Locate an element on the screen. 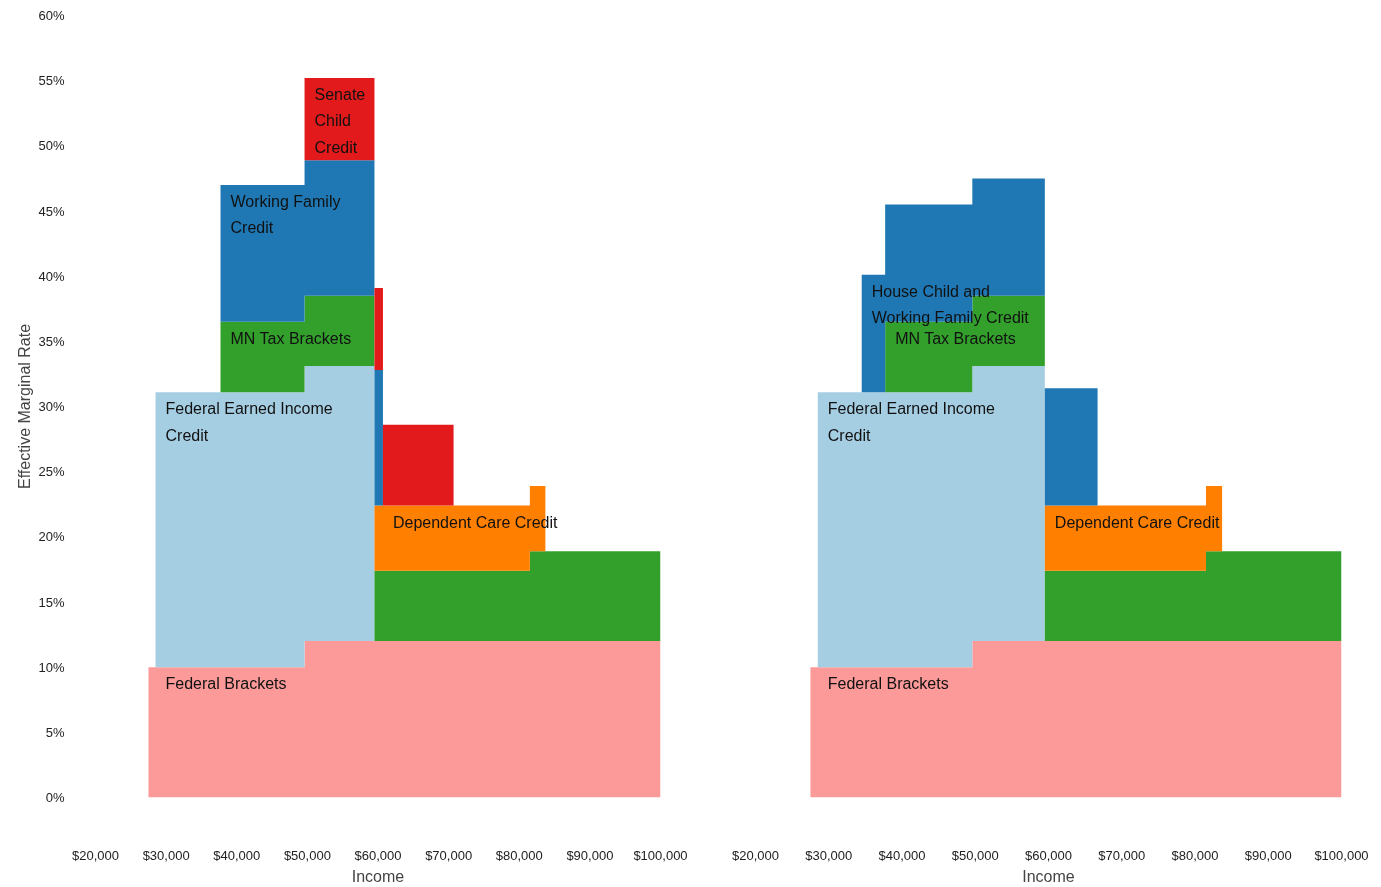 This screenshot has height=887, width=1381. y-tick-label: 35% is located at coordinates (51, 341).